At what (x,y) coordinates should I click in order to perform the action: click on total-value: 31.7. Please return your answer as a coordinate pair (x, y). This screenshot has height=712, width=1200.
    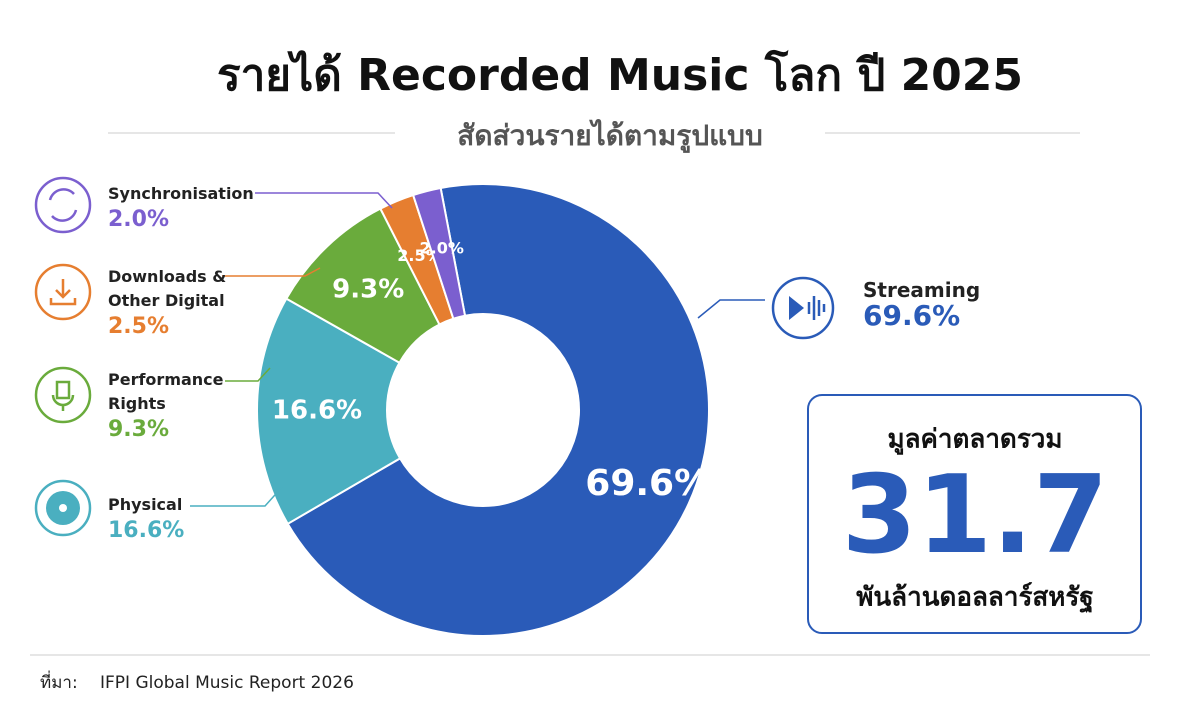
    Looking at the image, I should click on (975, 515).